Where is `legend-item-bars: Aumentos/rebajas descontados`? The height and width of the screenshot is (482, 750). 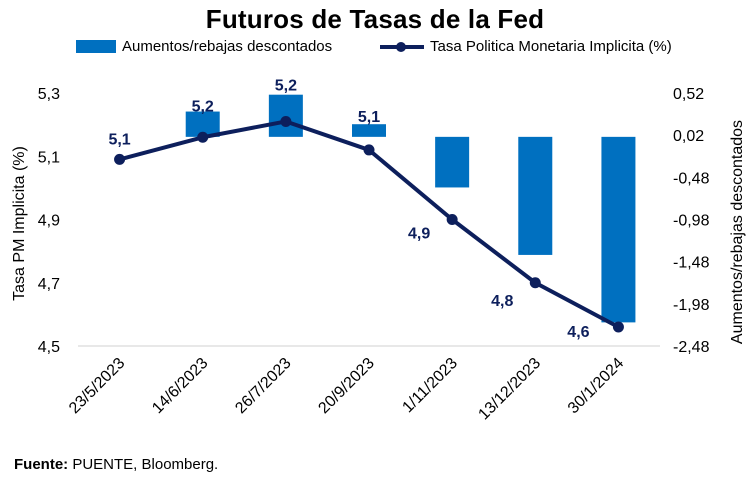
legend-item-bars: Aumentos/rebajas descontados is located at coordinates (204, 46).